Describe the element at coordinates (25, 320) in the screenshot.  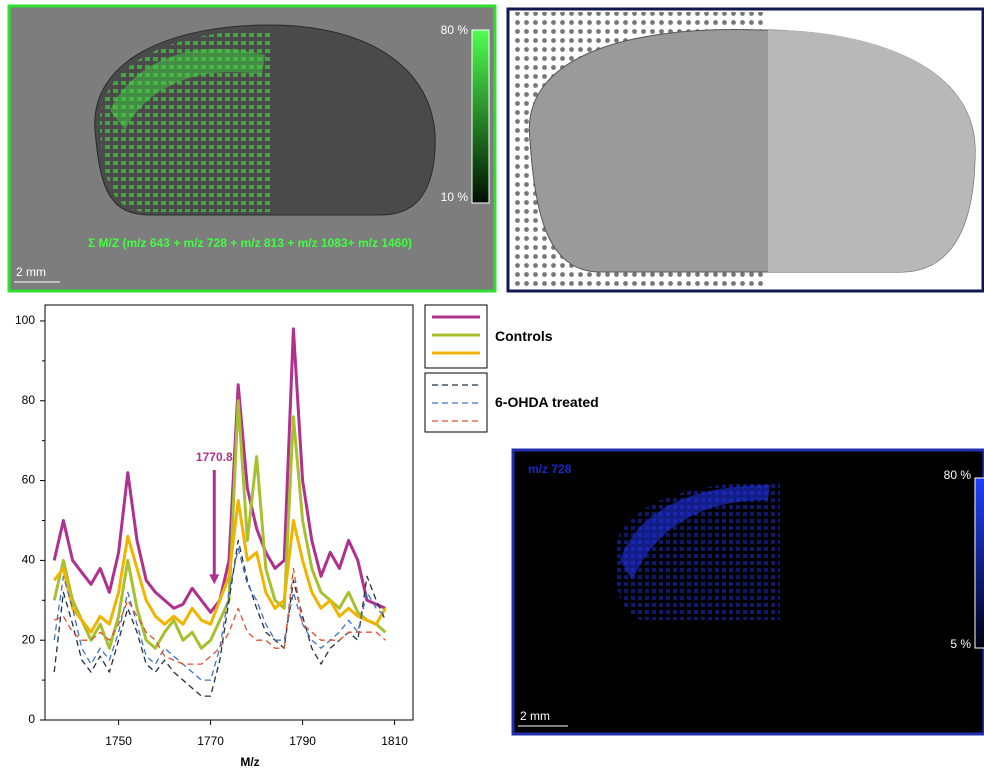
I see `y-tick-label: 100` at that location.